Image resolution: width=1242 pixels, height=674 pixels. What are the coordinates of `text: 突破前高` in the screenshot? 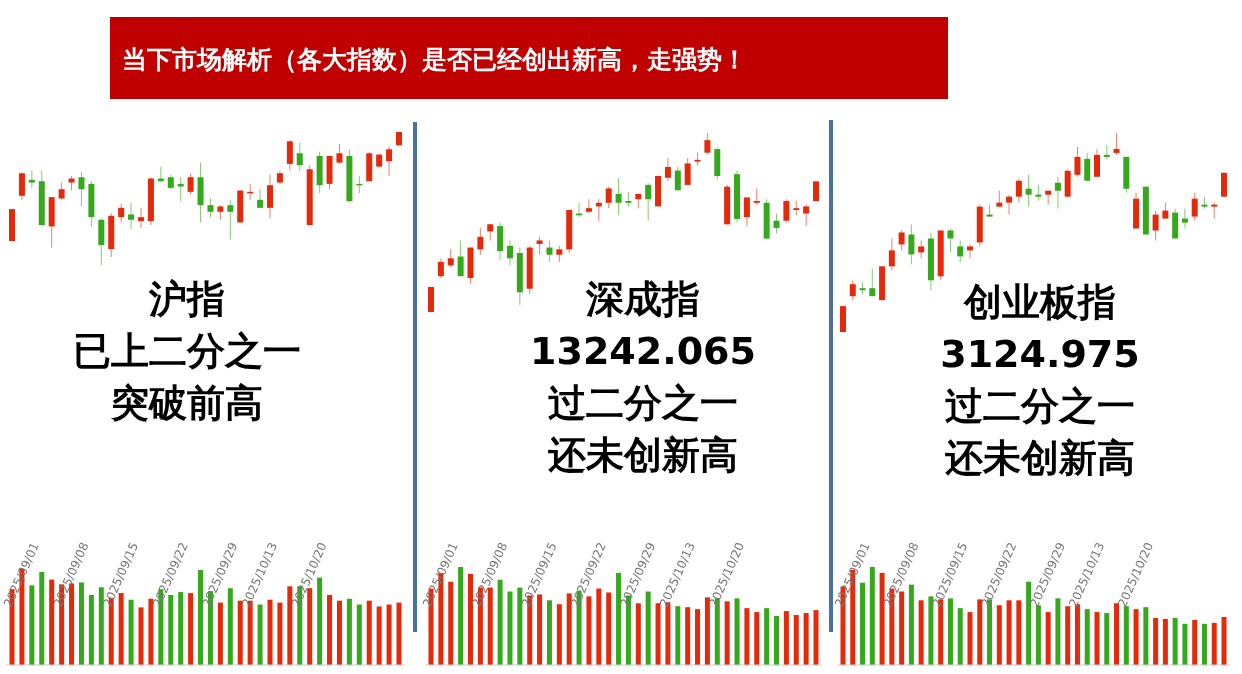 It's located at (186, 403).